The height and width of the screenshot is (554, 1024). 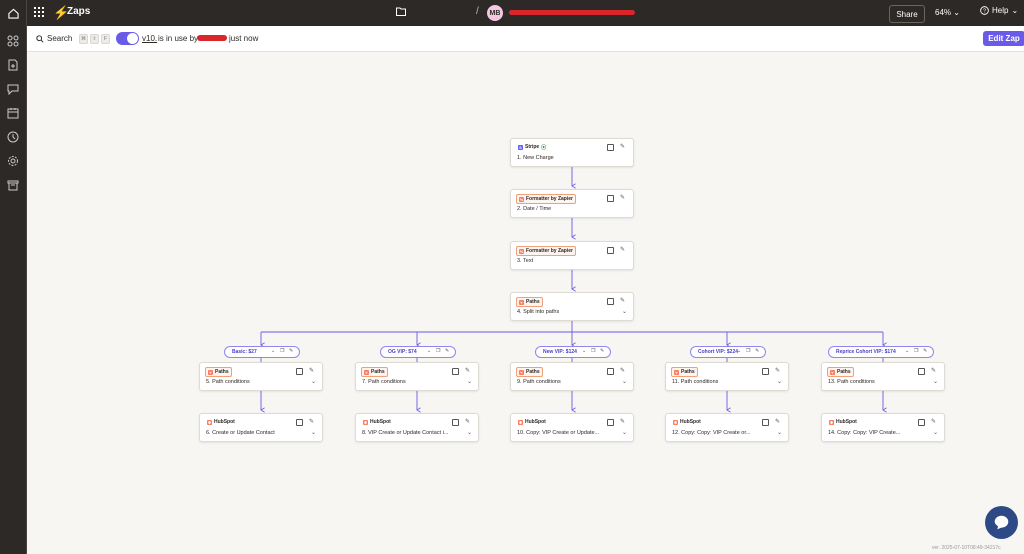 What do you see at coordinates (127, 38) in the screenshot?
I see `zap-on-toggle` at bounding box center [127, 38].